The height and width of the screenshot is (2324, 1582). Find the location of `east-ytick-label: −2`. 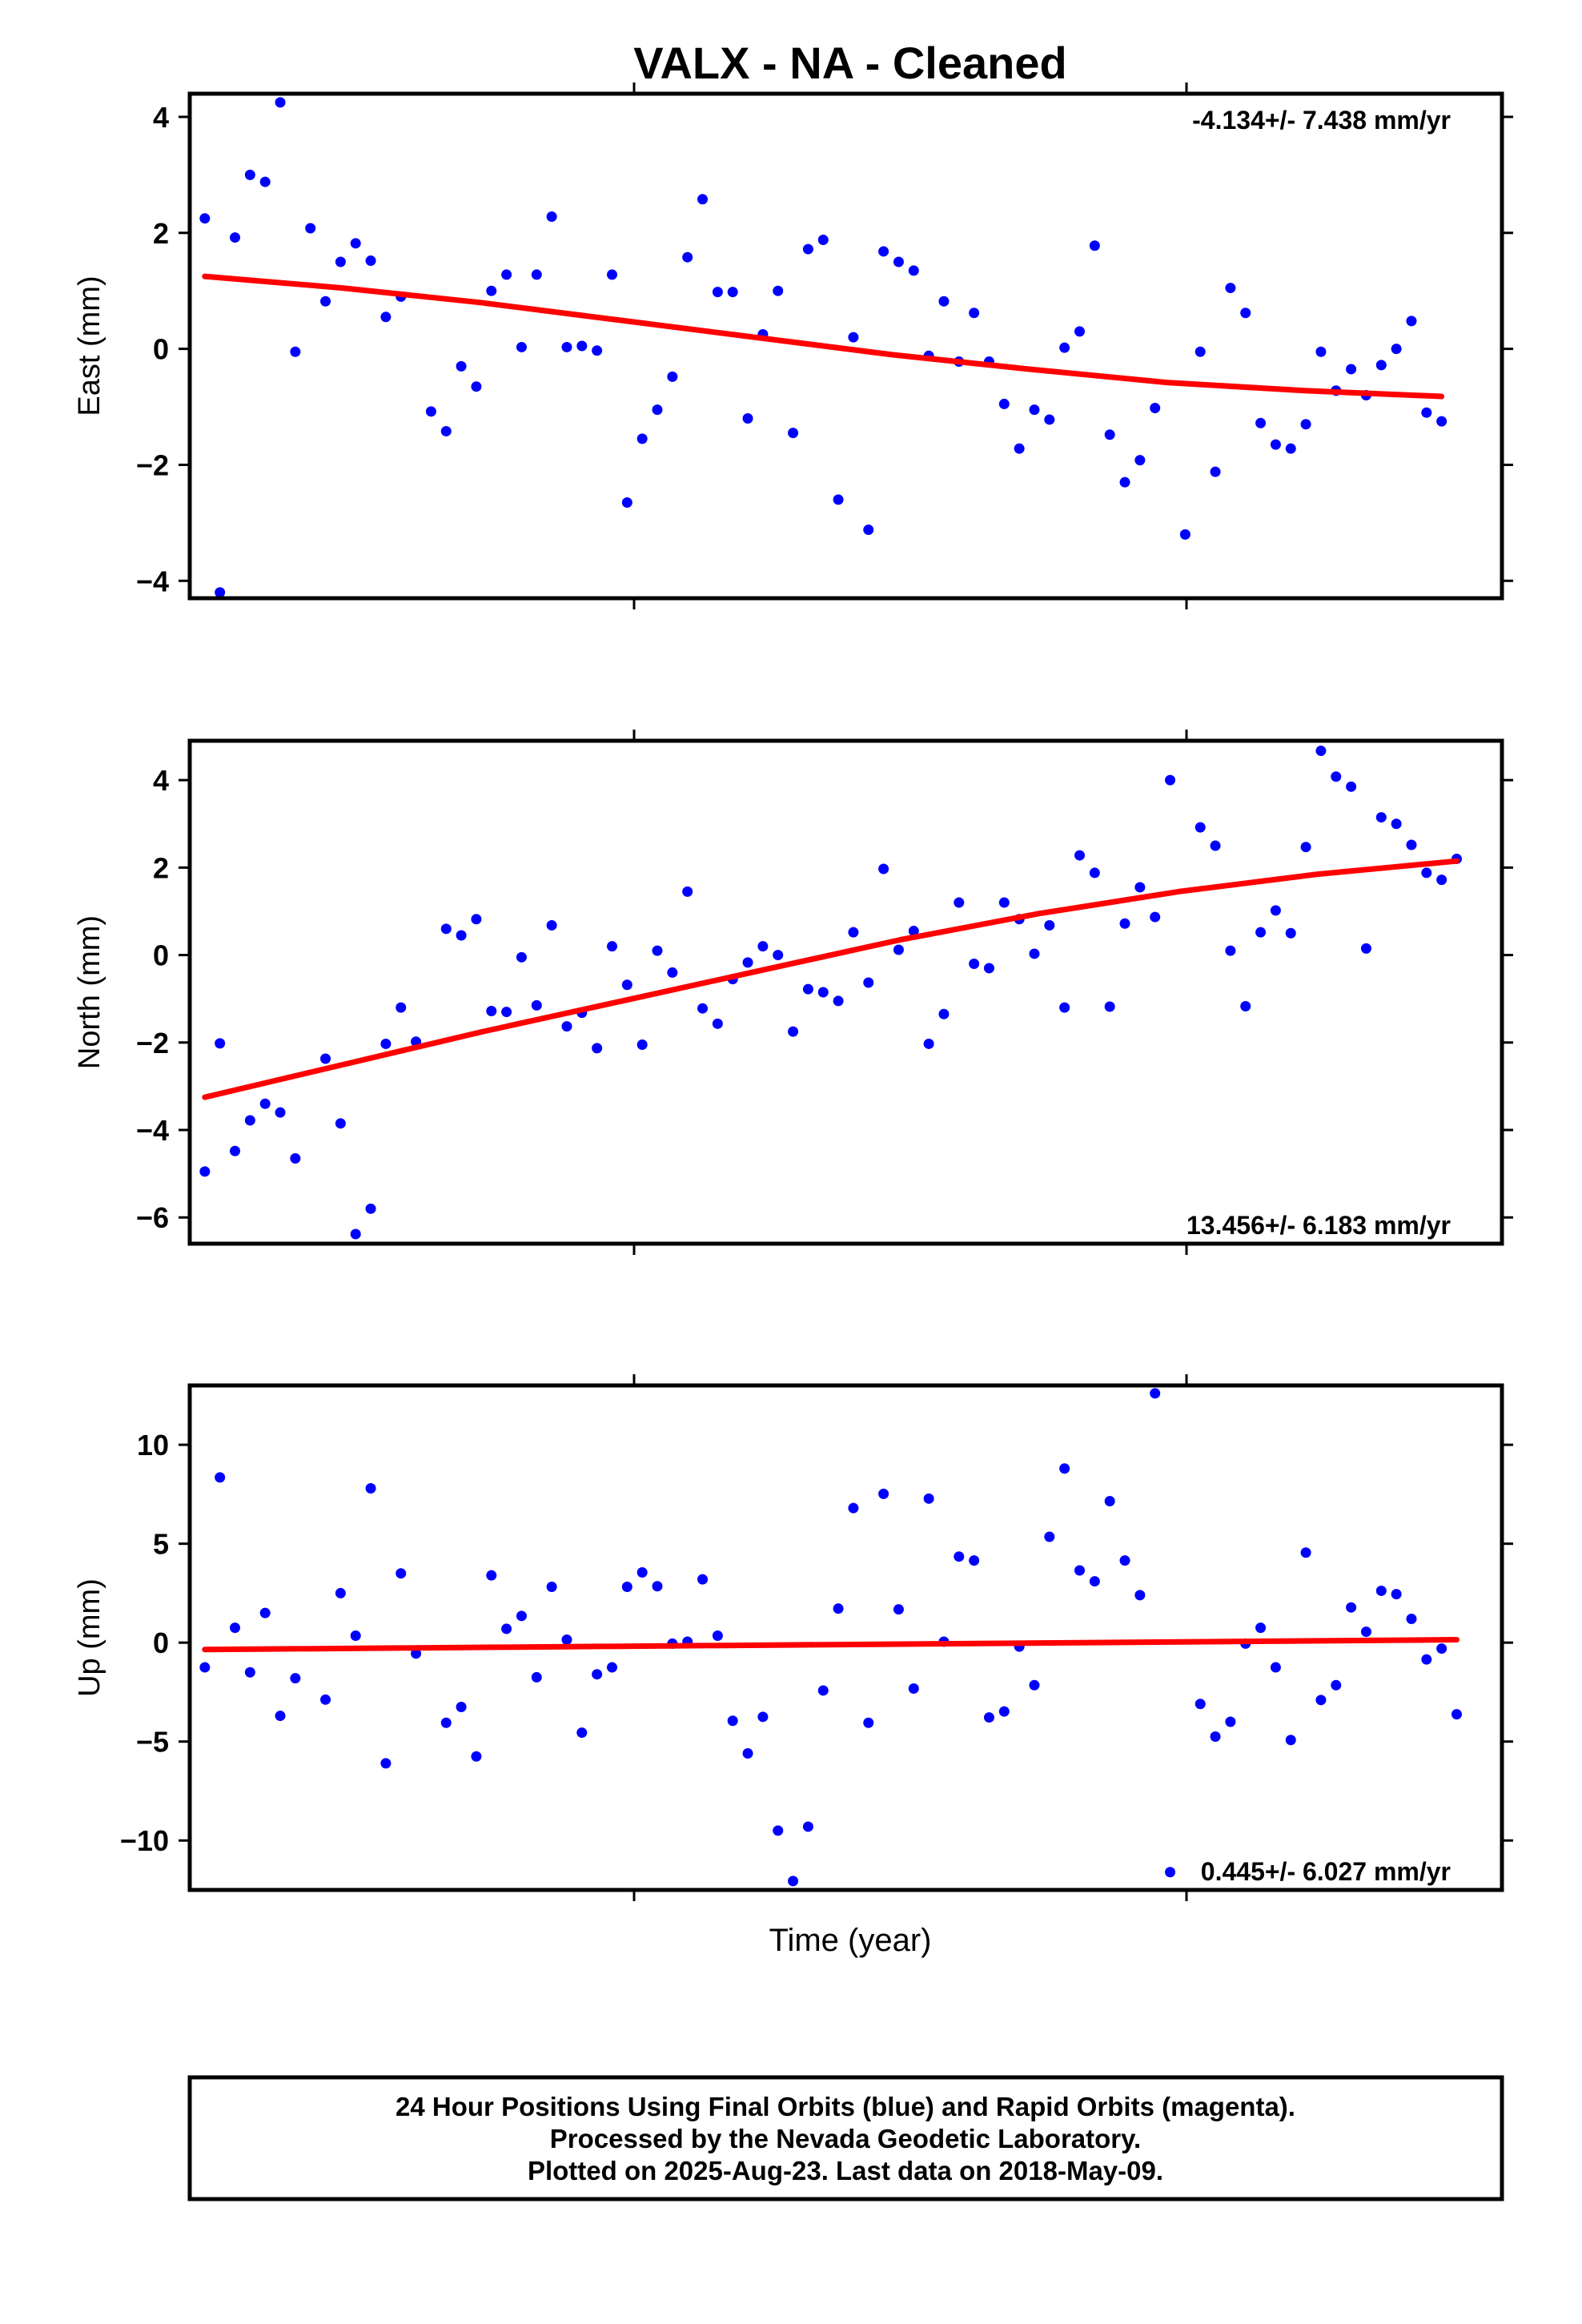

east-ytick-label: −2 is located at coordinates (152, 464).